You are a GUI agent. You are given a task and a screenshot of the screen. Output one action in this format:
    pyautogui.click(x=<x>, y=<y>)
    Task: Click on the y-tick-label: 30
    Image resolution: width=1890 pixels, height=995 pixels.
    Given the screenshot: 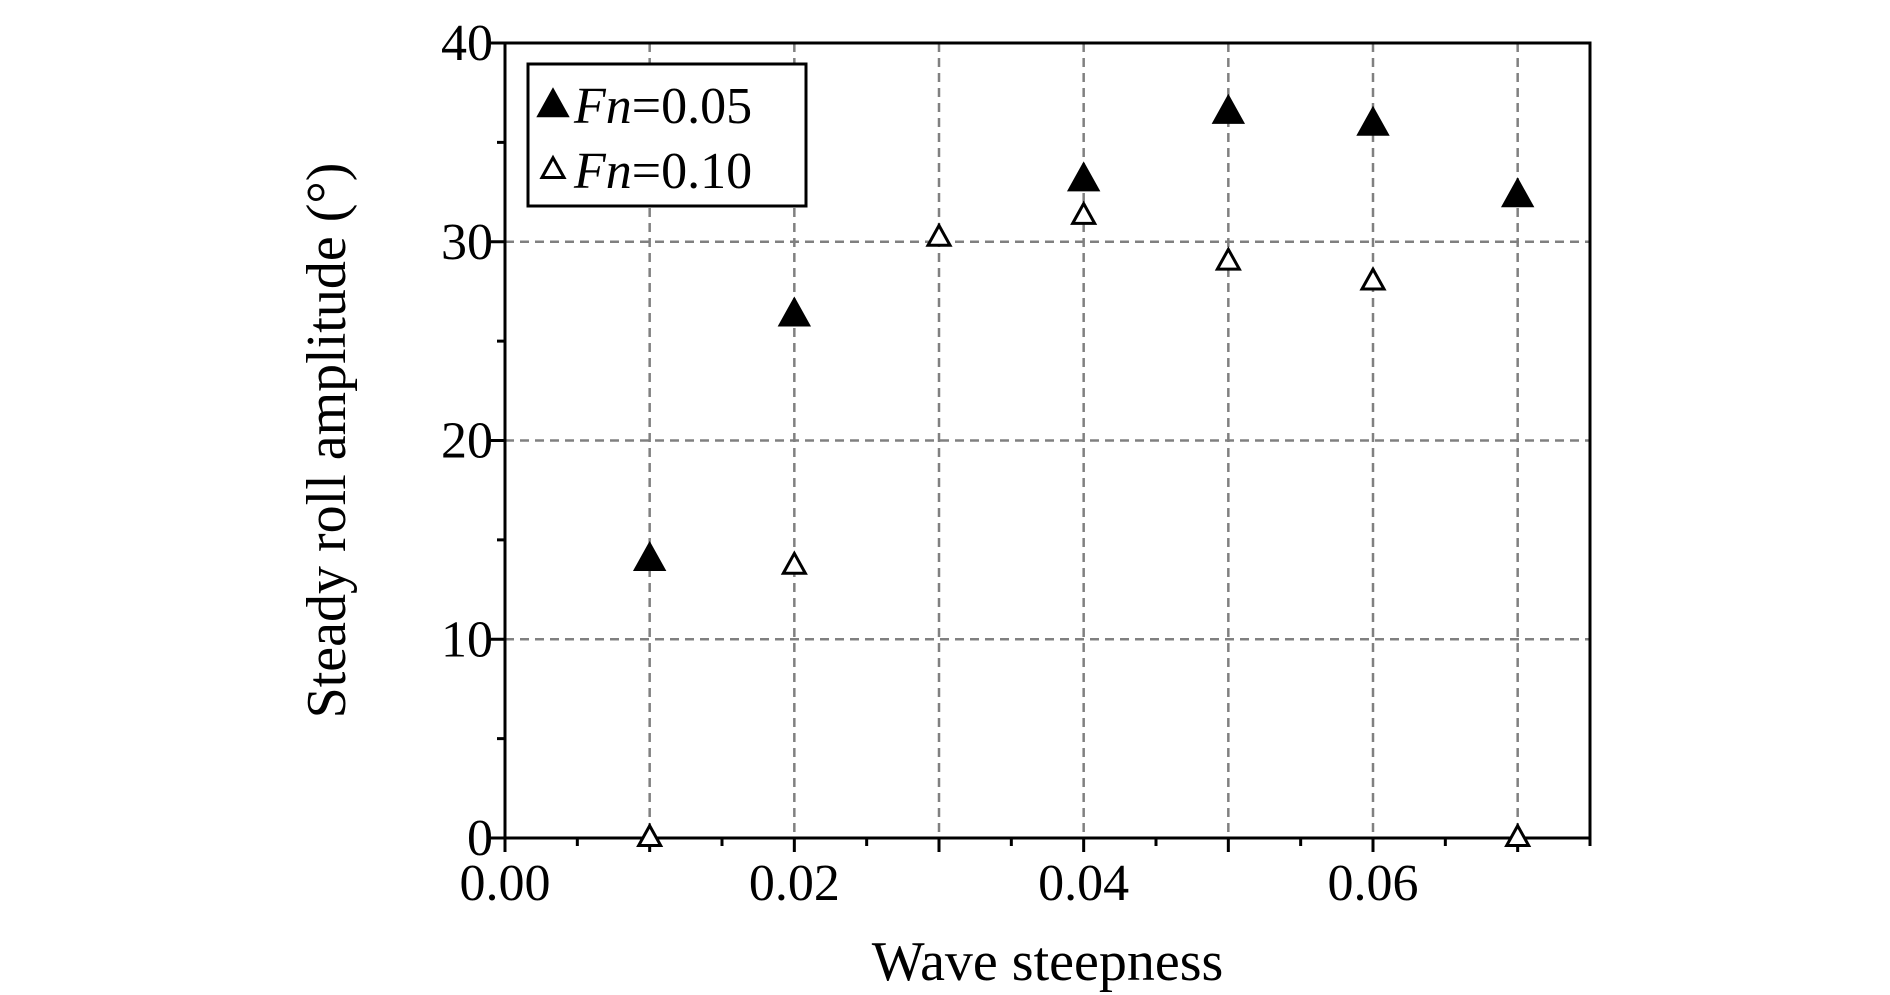 What is the action you would take?
    pyautogui.click(x=467, y=242)
    